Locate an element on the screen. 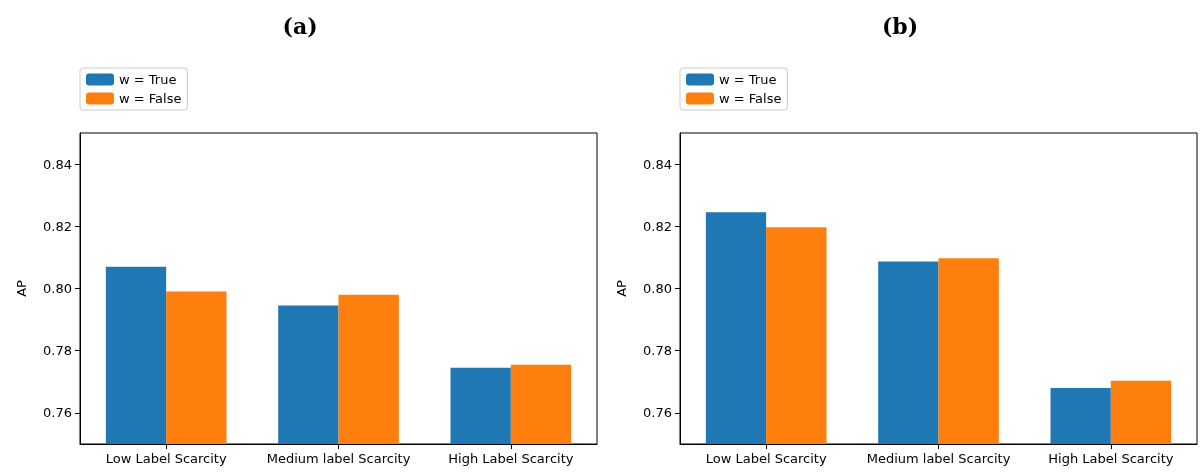 This screenshot has height=476, width=1200. chart-title: (b) is located at coordinates (900, 26).